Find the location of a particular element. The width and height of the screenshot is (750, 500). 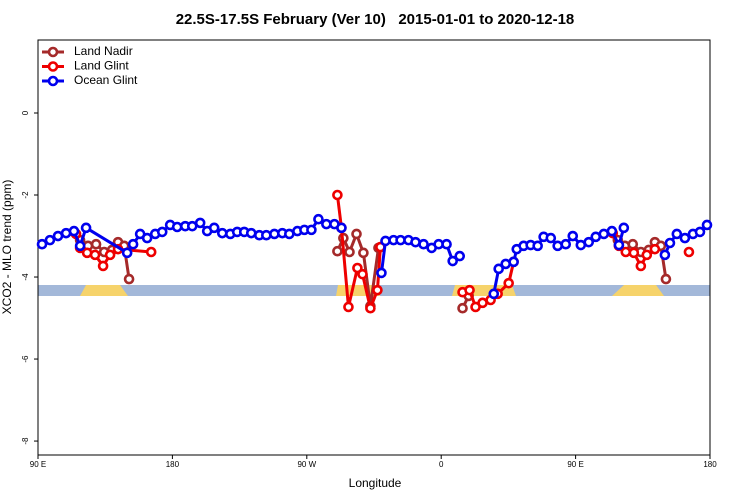

y-tick-label: -8 is located at coordinates (25, 441).